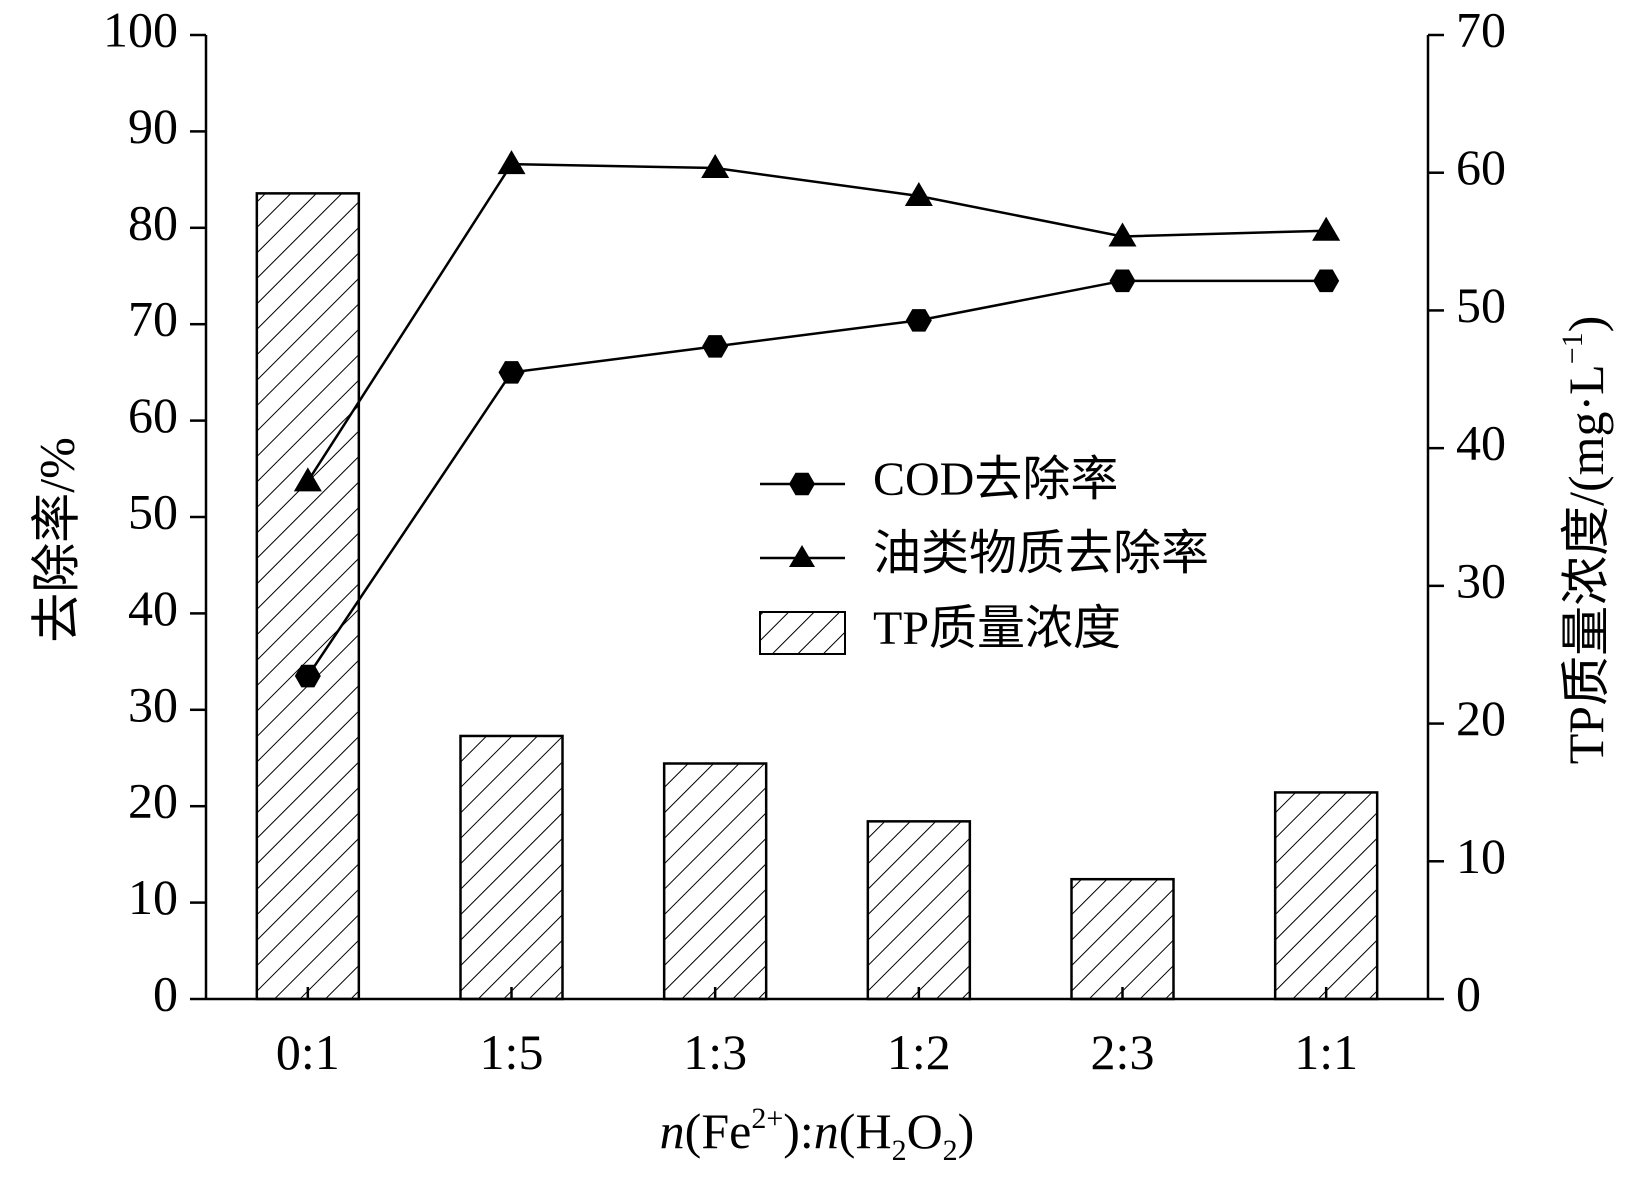 The image size is (1645, 1182). Describe the element at coordinates (1481, 29) in the screenshot. I see `right-tick-label: 70` at that location.